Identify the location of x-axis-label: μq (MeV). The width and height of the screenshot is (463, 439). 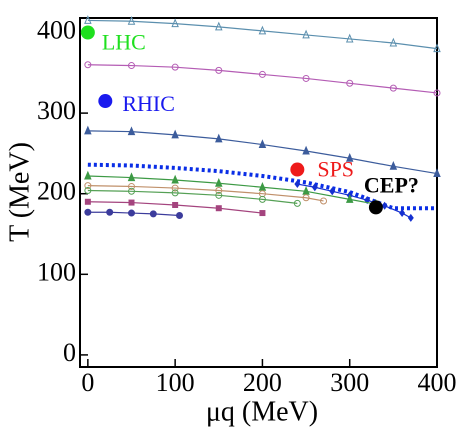
(262, 411).